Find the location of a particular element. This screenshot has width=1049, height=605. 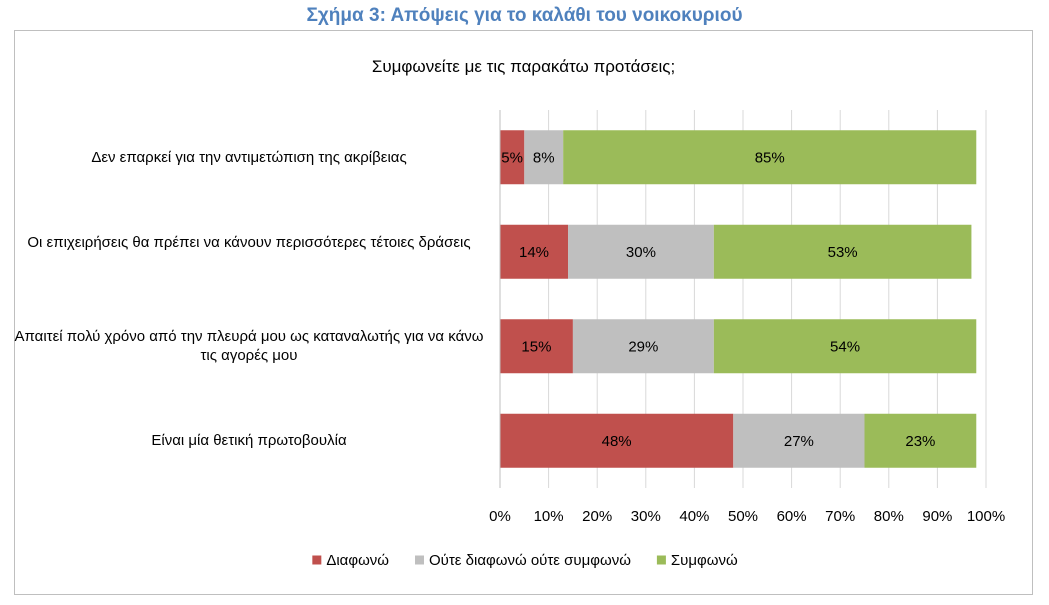

x-tick-label: 20% is located at coordinates (597, 516).